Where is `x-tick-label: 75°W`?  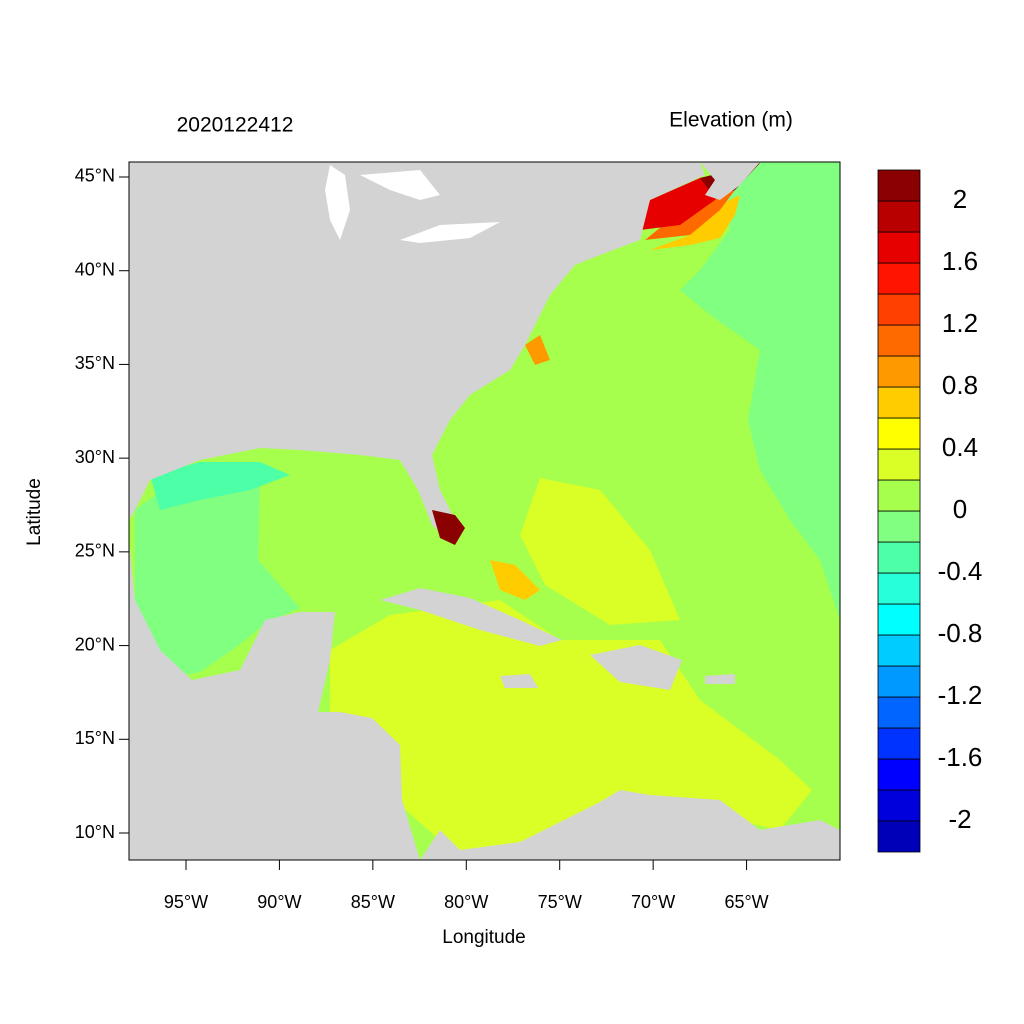
x-tick-label: 75°W is located at coordinates (560, 902).